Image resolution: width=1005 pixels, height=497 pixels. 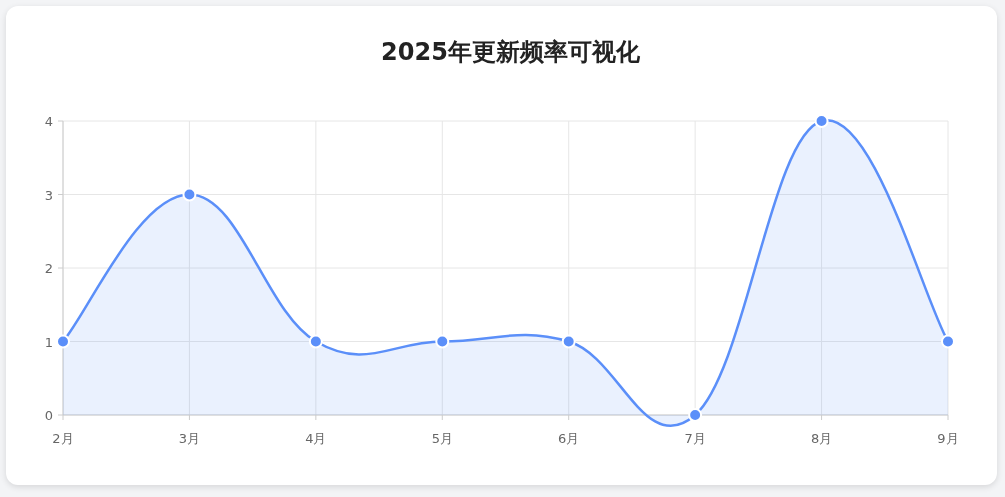 What do you see at coordinates (48, 415) in the screenshot?
I see `y-tick-label: 0` at bounding box center [48, 415].